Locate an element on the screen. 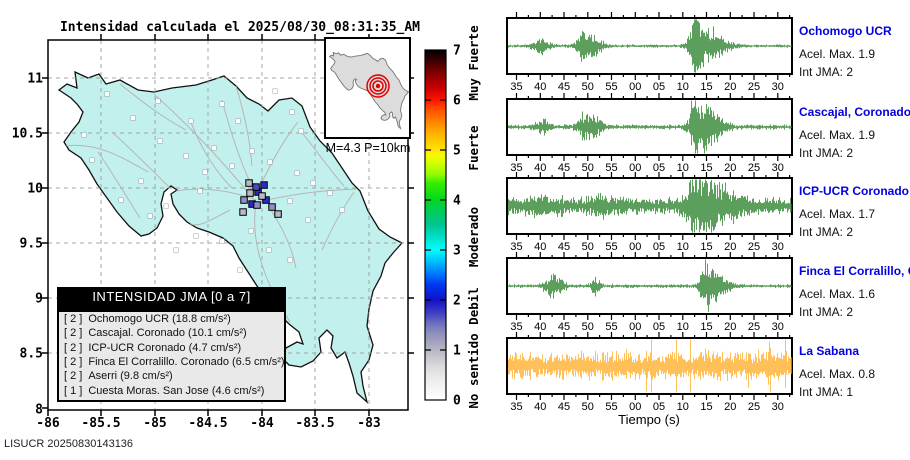 The height and width of the screenshot is (460, 910). cb-num-6: 6 is located at coordinates (457, 101).